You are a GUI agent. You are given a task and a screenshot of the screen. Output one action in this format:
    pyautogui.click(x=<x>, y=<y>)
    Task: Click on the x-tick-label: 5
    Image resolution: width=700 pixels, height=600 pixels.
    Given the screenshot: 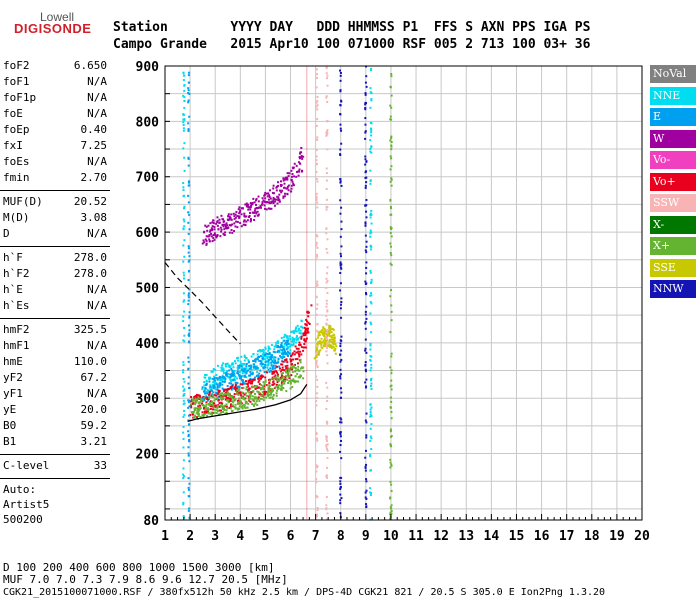 What is the action you would take?
    pyautogui.click(x=266, y=536)
    